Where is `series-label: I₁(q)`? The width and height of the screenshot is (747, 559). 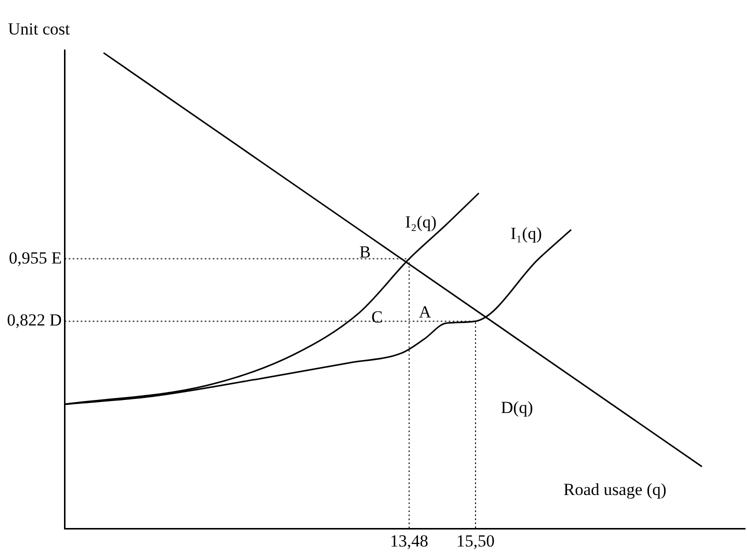 series-label: I₁(q) is located at coordinates (526, 234).